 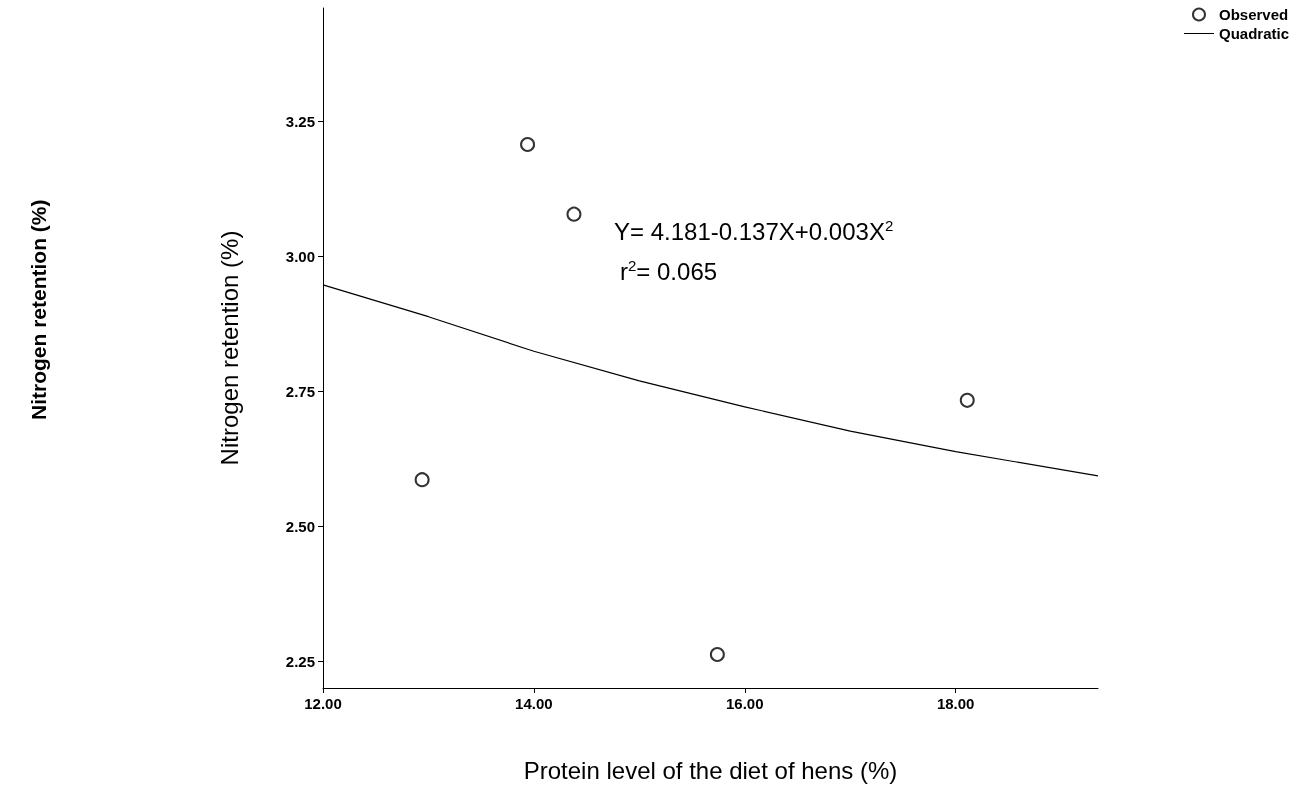 What do you see at coordinates (955, 703) in the screenshot?
I see `x-tick-label: 18.00` at bounding box center [955, 703].